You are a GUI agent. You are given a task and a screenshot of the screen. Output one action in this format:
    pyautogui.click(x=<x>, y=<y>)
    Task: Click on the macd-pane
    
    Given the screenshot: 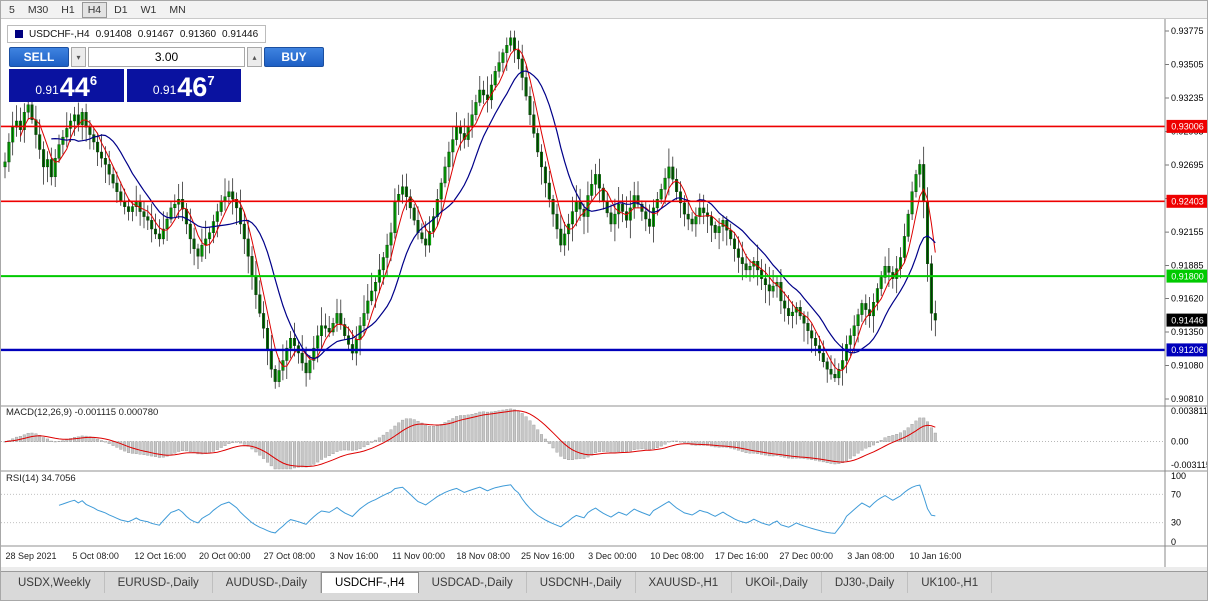 What is the action you would take?
    pyautogui.click(x=583, y=439)
    